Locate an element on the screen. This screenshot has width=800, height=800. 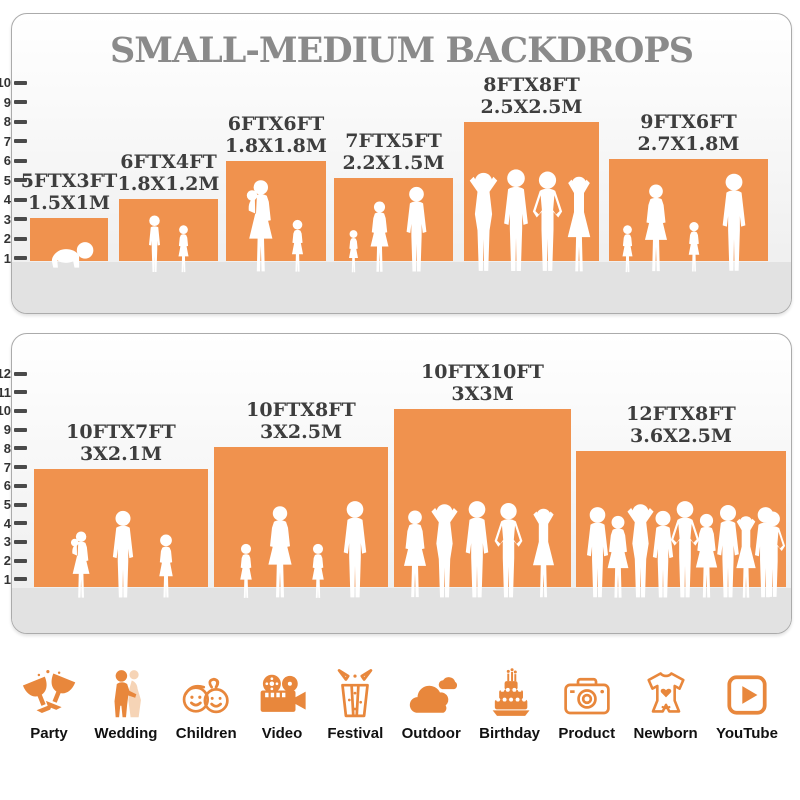
backdrop-10x10: 10FTX10FT 3X3M is located at coordinates (482, 480).